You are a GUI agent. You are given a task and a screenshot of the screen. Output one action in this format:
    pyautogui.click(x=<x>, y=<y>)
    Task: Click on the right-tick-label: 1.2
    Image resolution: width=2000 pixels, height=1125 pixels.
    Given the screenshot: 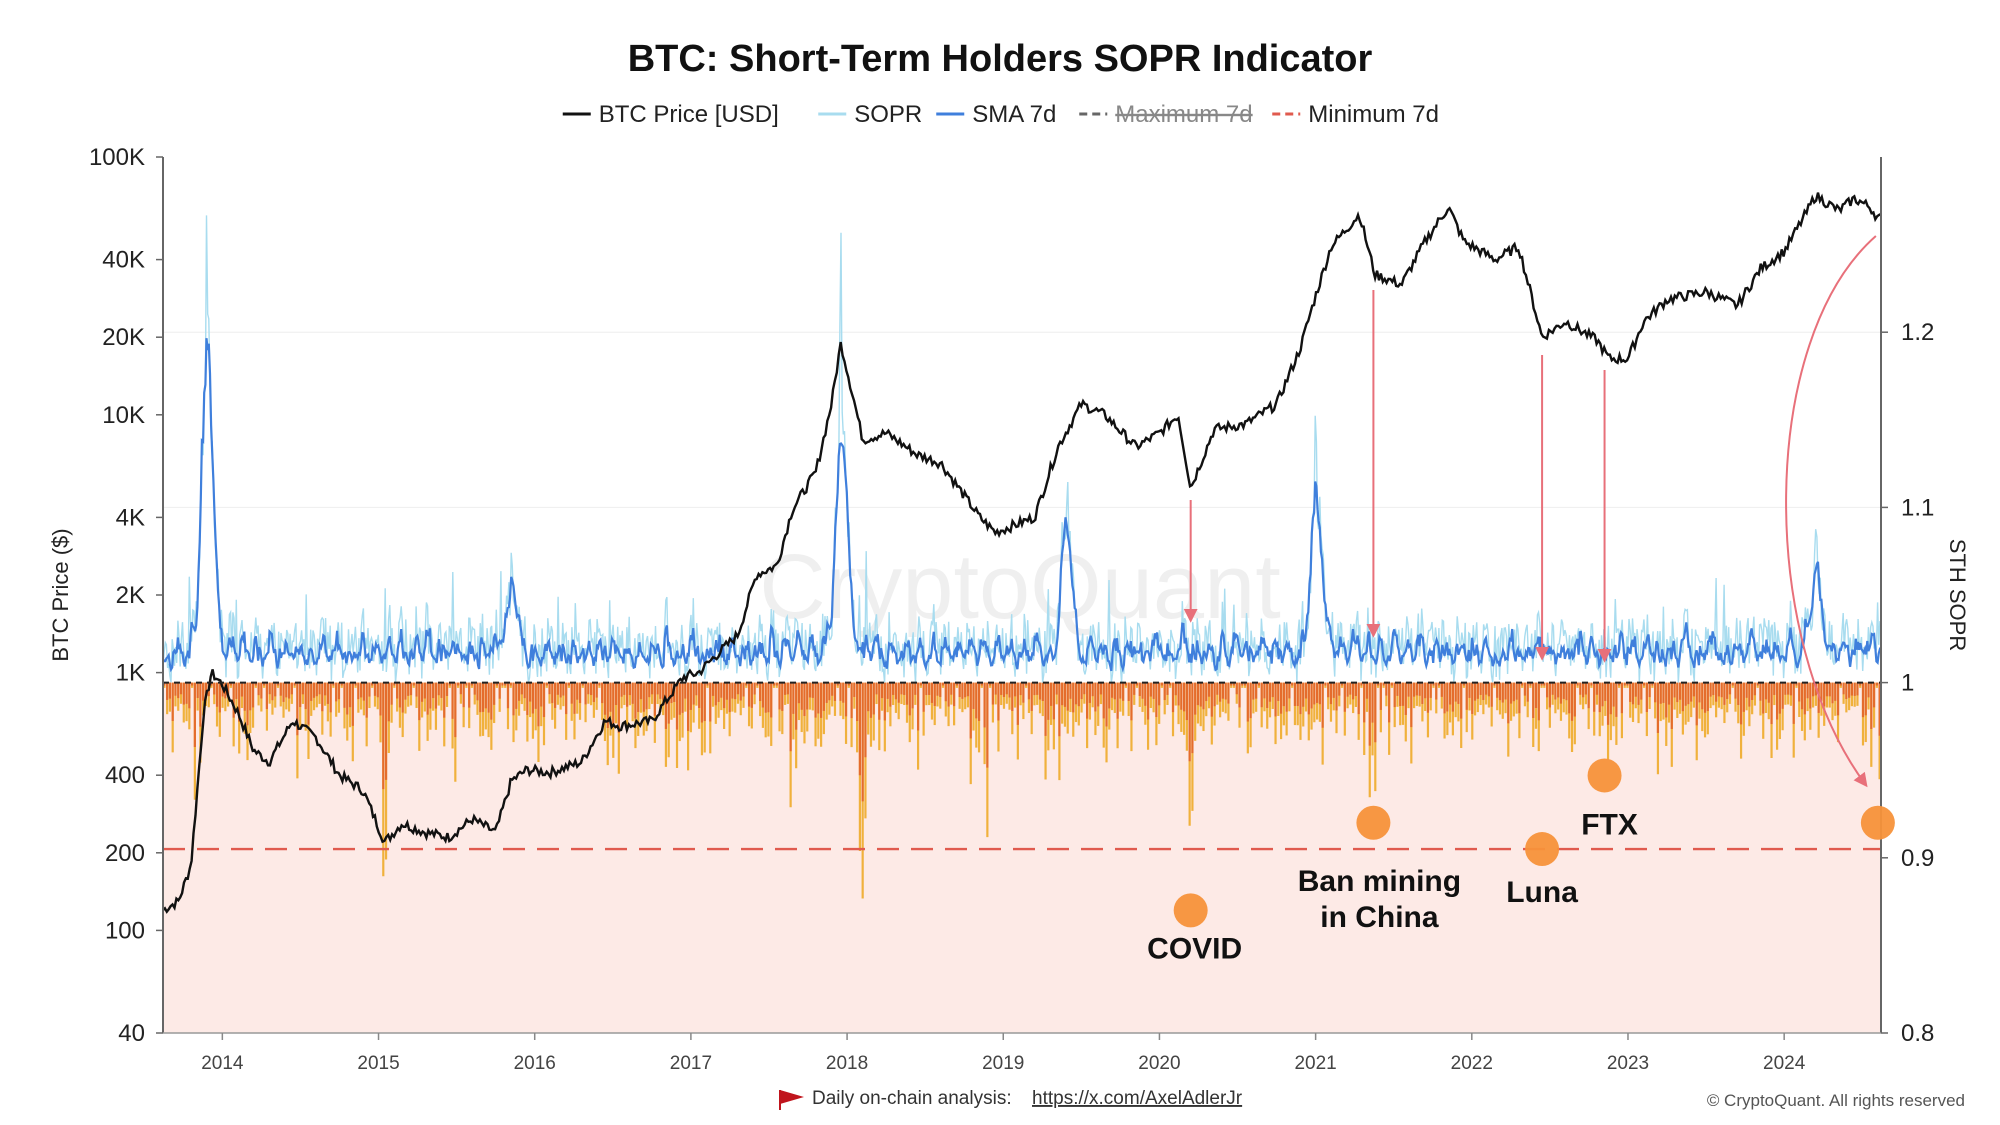 What is the action you would take?
    pyautogui.click(x=1917, y=332)
    